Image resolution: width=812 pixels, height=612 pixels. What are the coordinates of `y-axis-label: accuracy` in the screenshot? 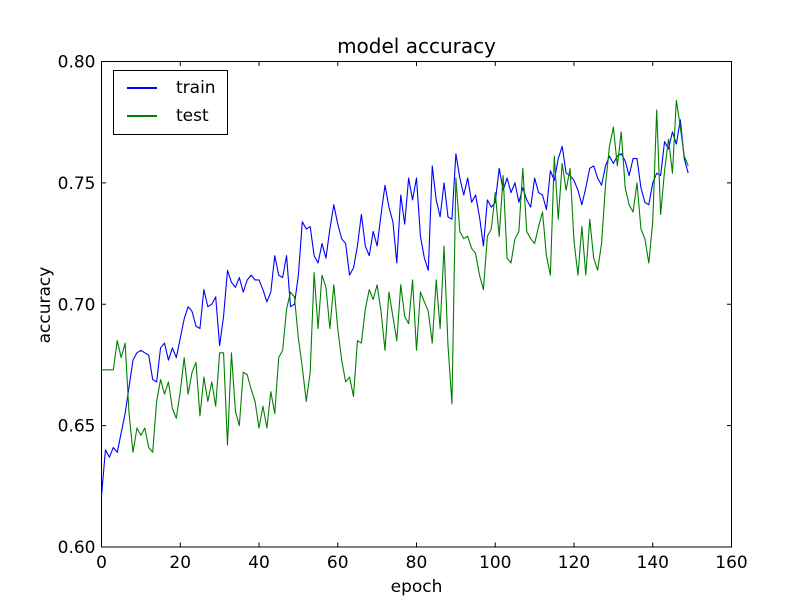 It's located at (45, 305).